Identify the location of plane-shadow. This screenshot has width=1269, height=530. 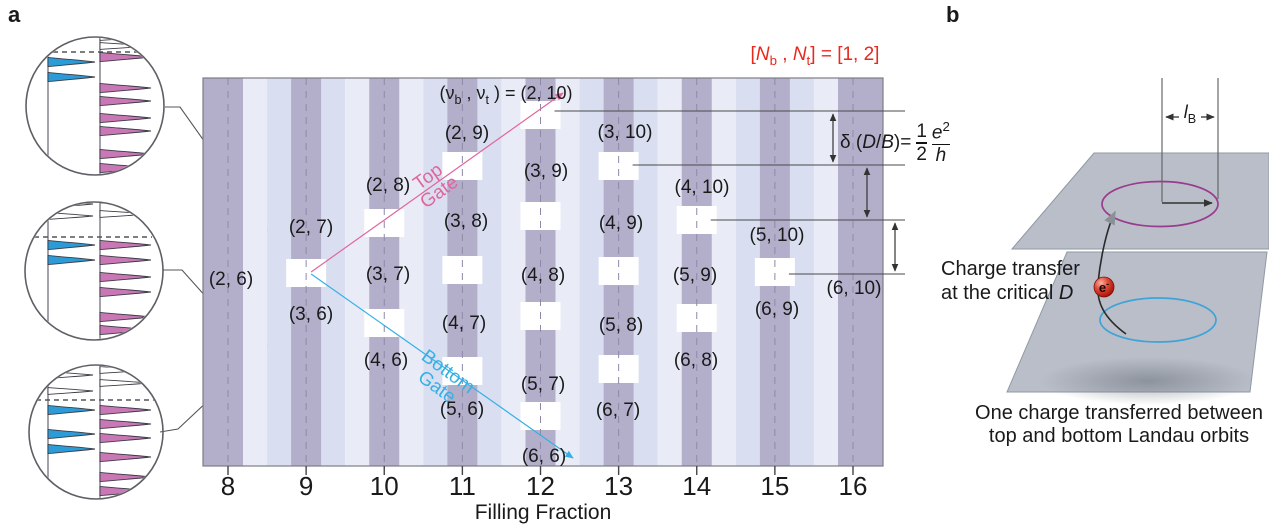
(1148, 381).